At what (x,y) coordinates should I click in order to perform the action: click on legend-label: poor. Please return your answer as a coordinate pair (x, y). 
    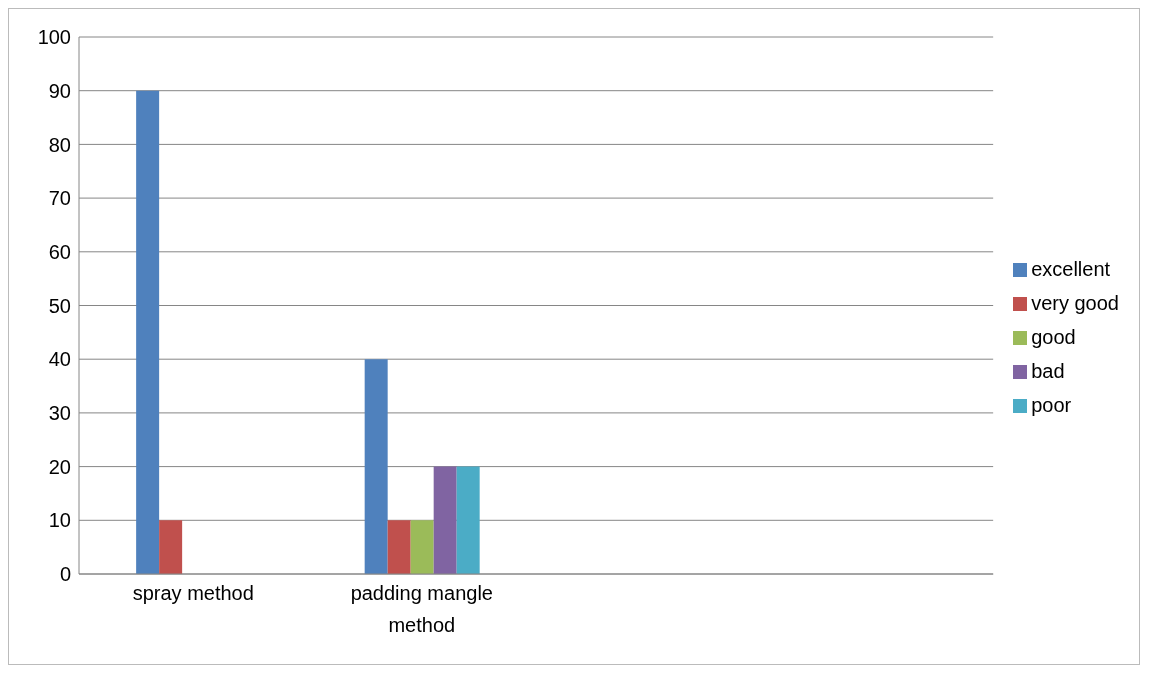
    Looking at the image, I should click on (1051, 404).